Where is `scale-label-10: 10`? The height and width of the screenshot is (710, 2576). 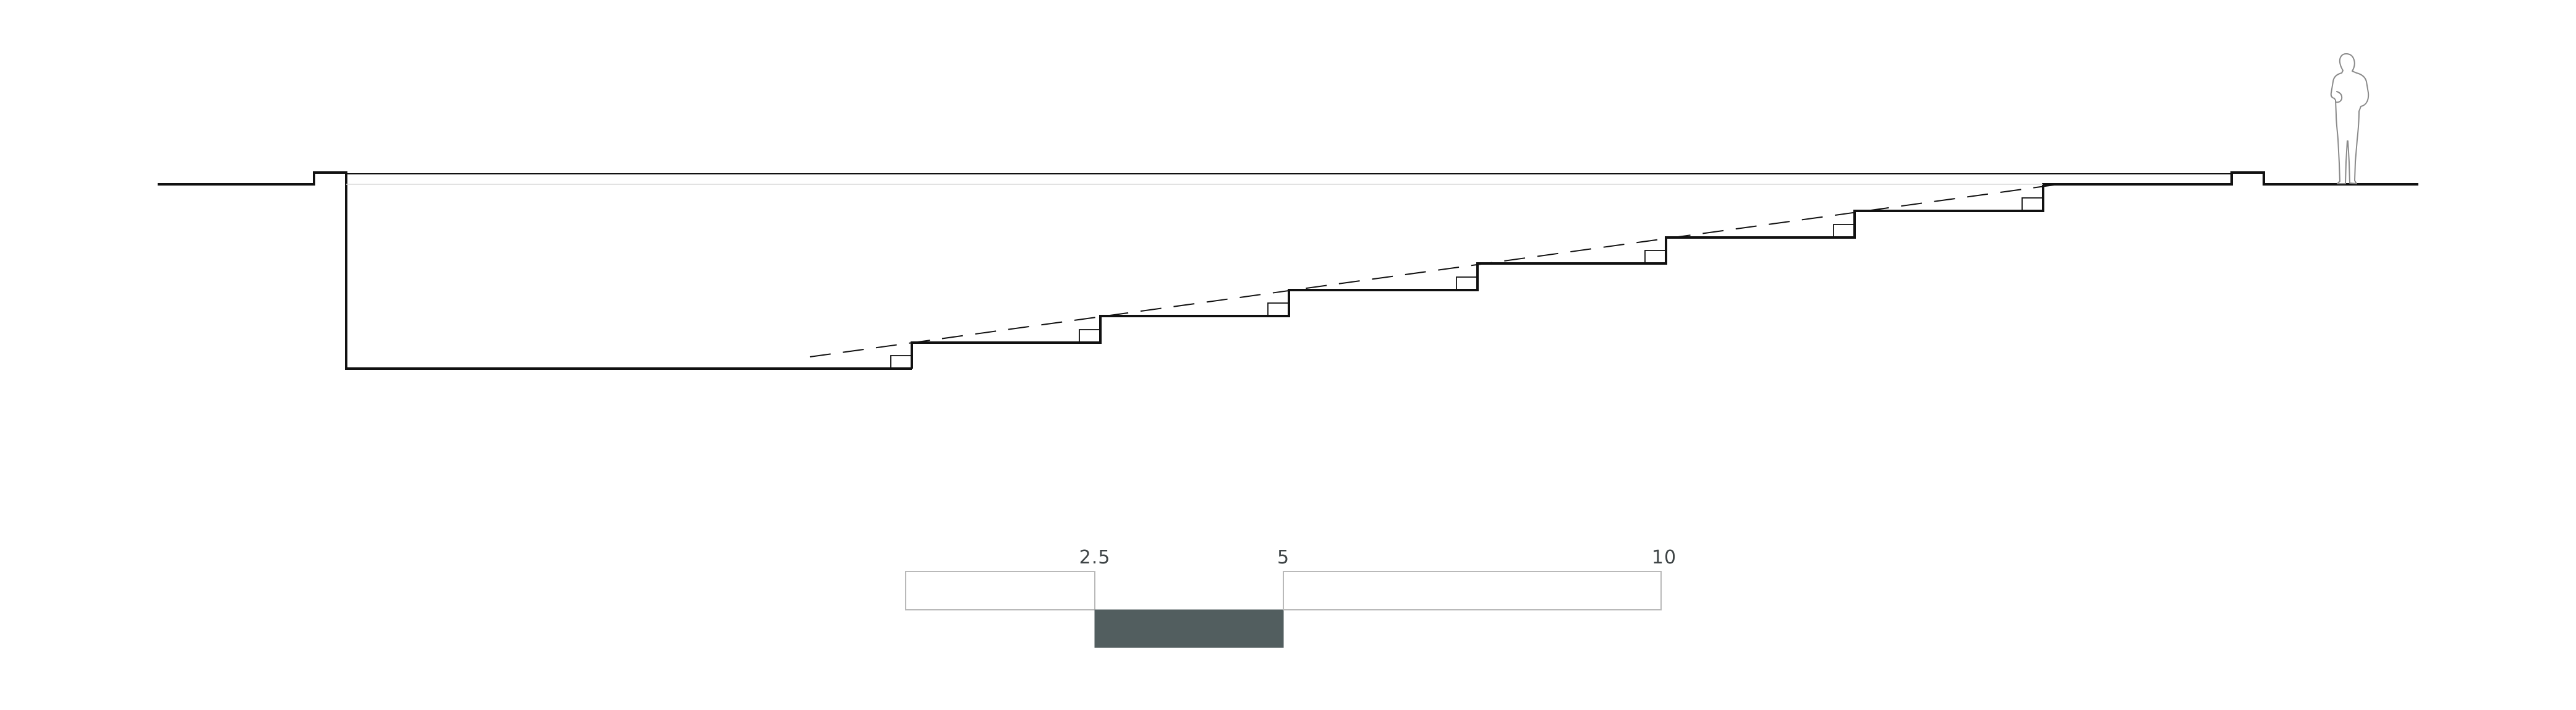
scale-label-10: 10 is located at coordinates (1664, 557).